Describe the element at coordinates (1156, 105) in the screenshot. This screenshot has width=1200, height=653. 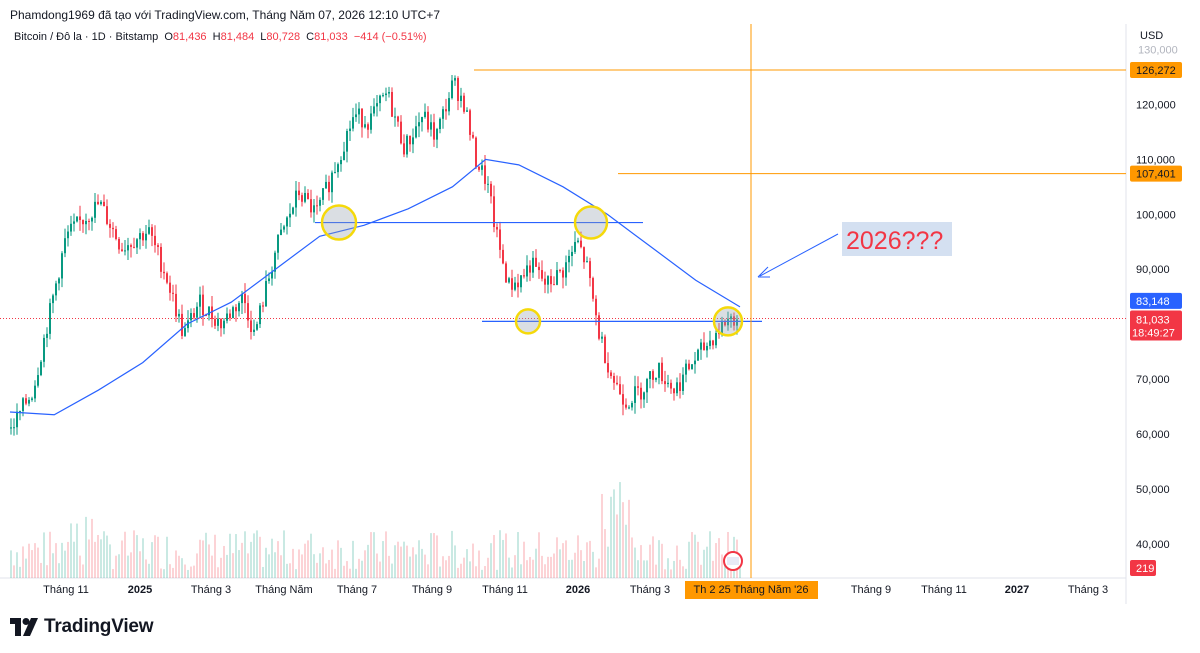
I see `y-tick-label: 120,000` at that location.